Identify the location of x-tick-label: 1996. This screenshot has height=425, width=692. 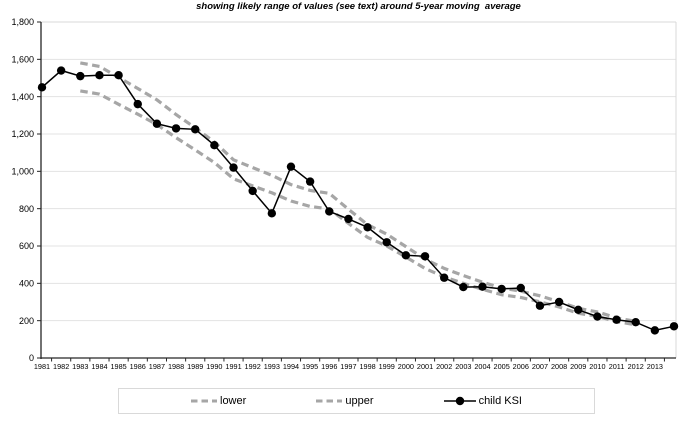
(329, 366).